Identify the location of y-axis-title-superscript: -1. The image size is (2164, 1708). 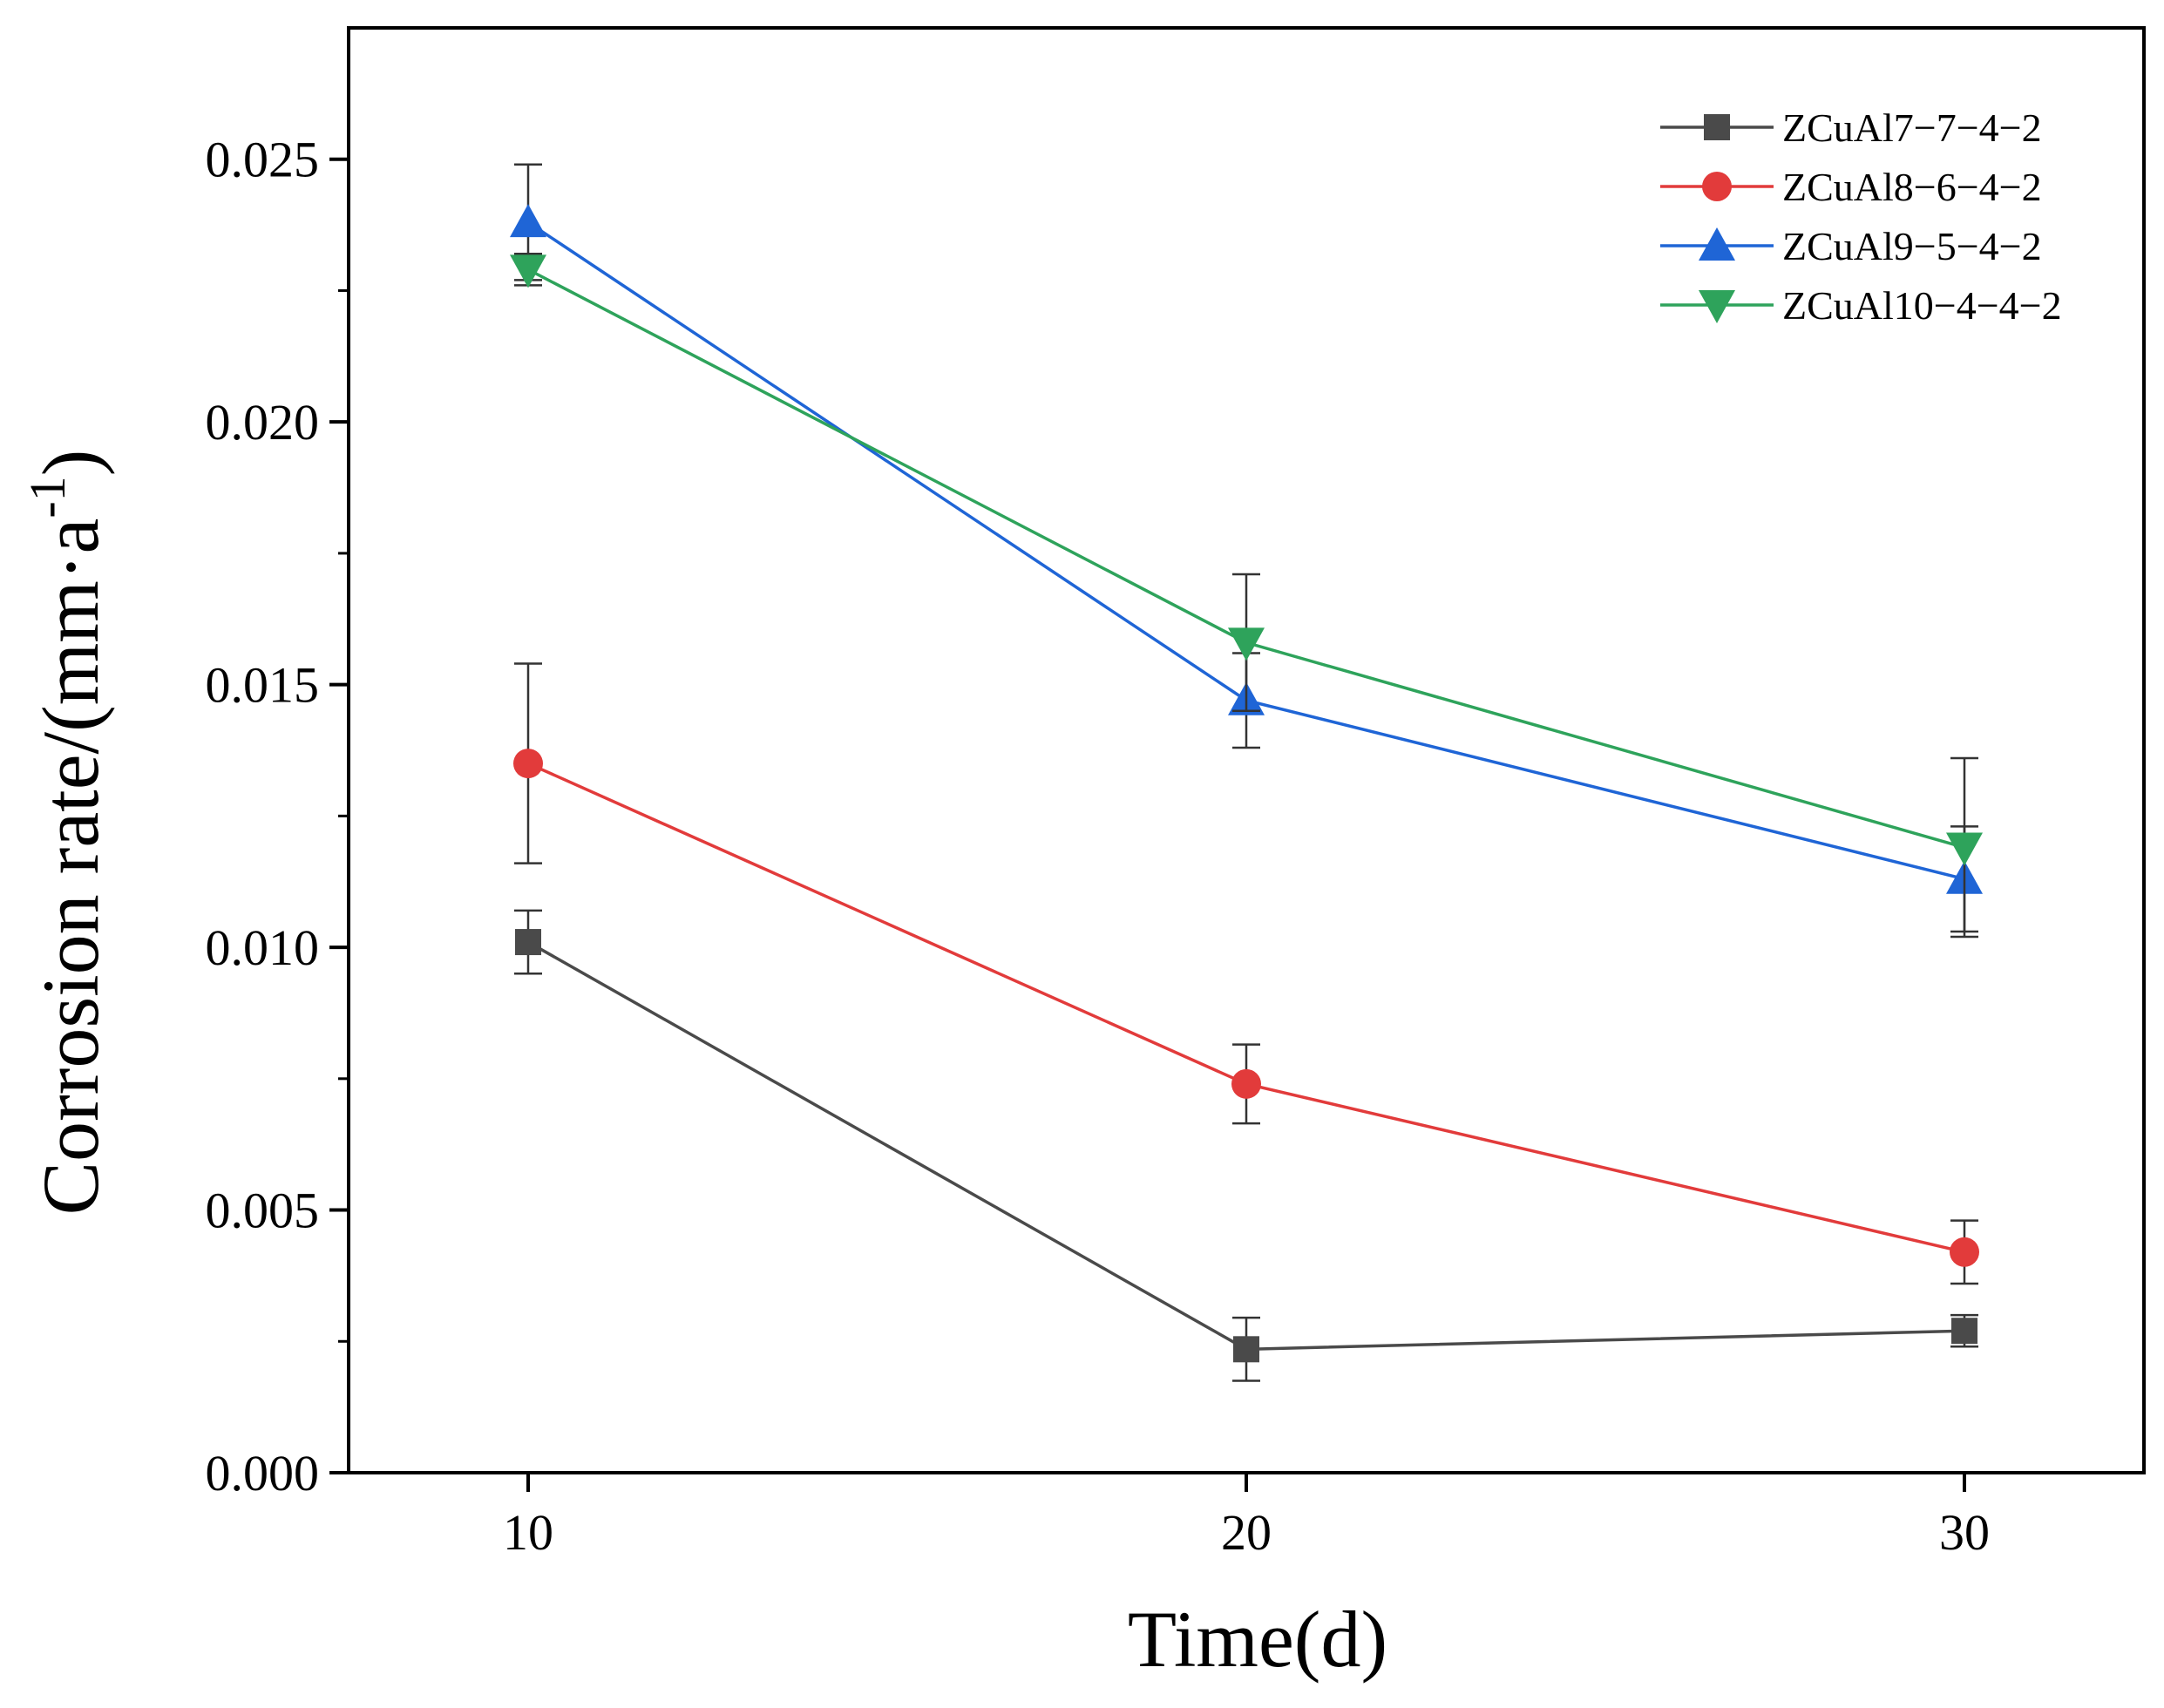
(47, 497).